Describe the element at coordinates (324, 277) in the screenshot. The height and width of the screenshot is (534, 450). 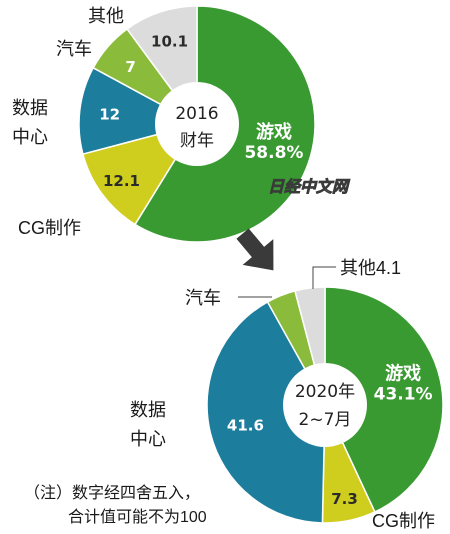
I see `leader-line` at that location.